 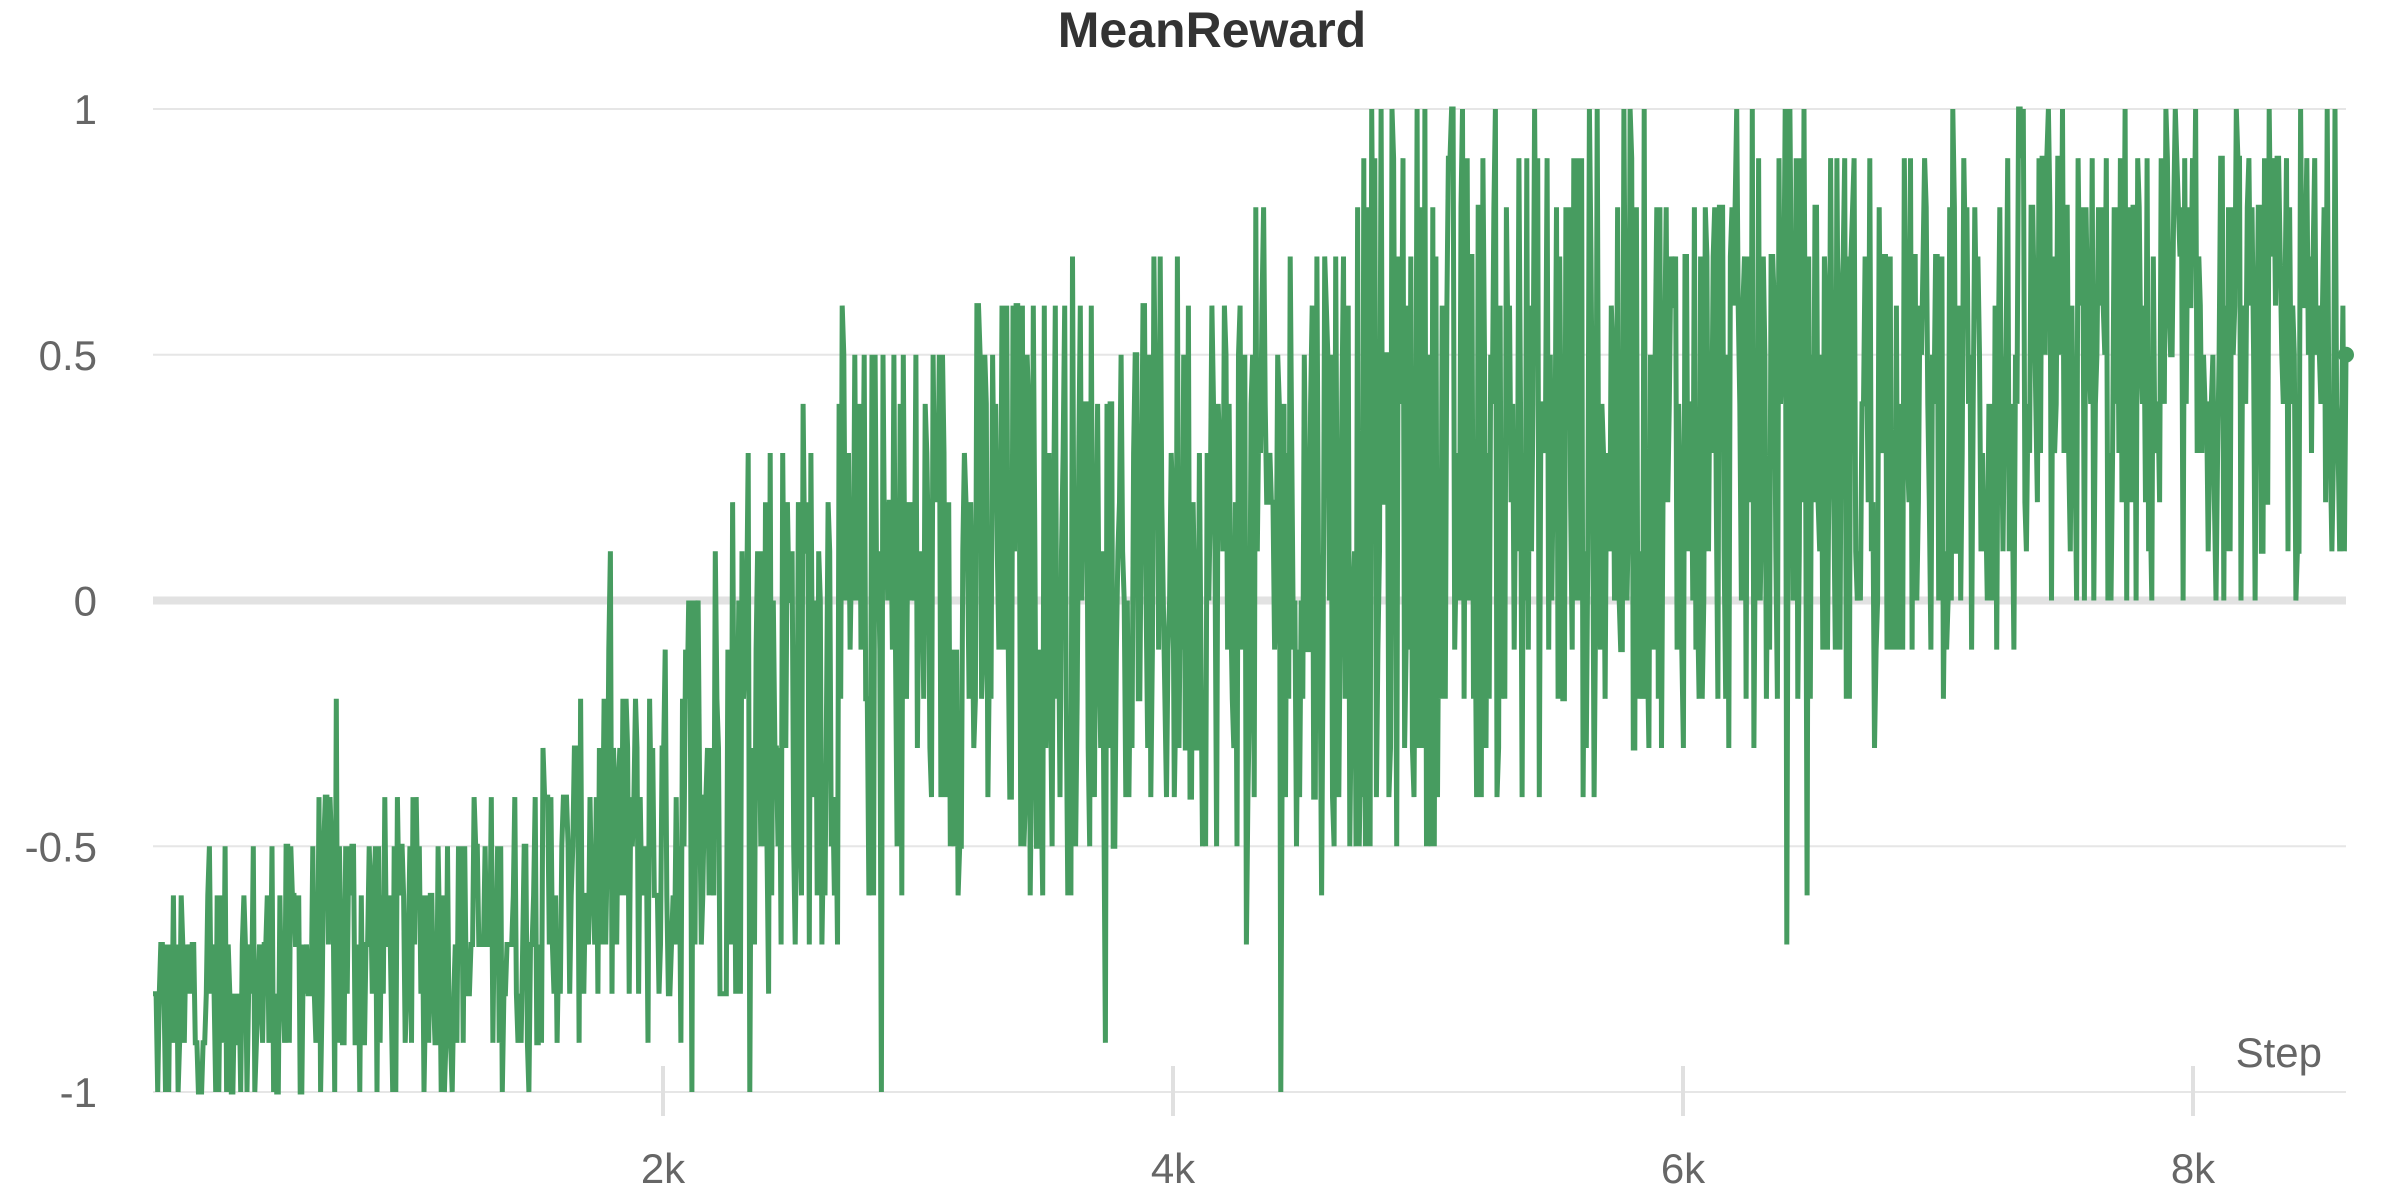 I want to click on y-tick-label: -1, so click(x=78, y=1092).